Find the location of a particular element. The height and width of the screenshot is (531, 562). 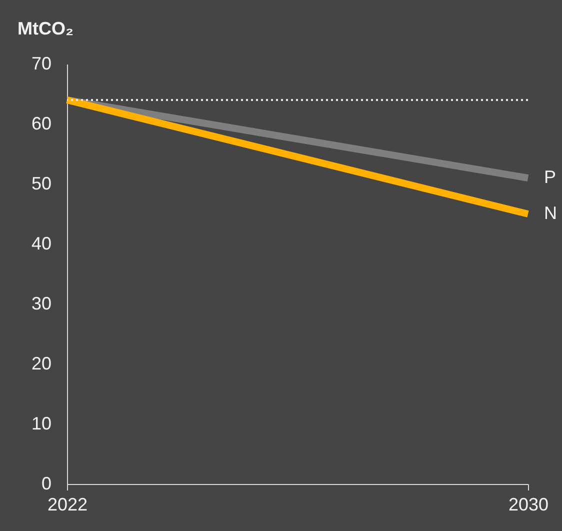

series-label: N is located at coordinates (550, 213).